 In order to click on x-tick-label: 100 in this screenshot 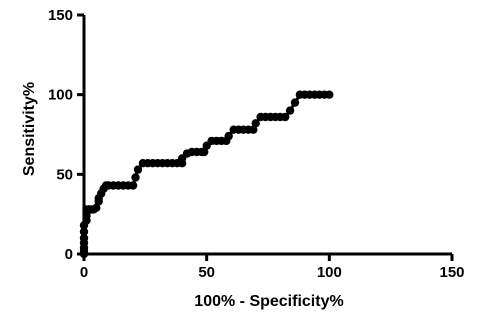, I will do `click(329, 272)`.